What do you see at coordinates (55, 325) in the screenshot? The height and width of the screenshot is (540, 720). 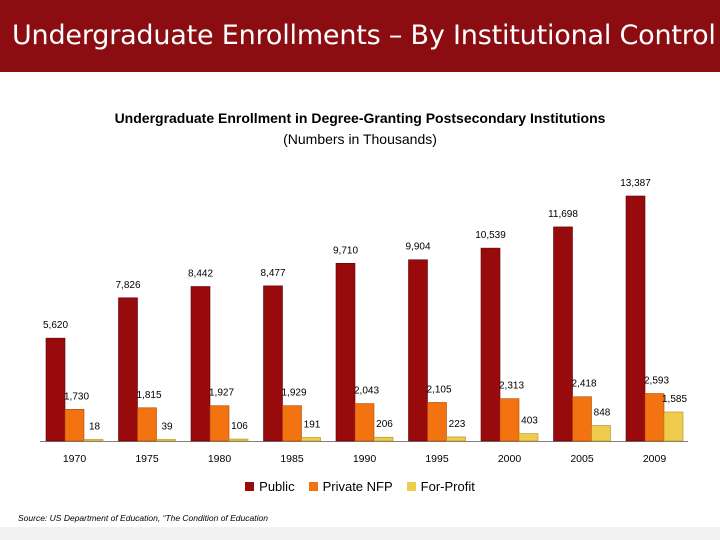 I see `data-label-public-1970: 5,620` at bounding box center [55, 325].